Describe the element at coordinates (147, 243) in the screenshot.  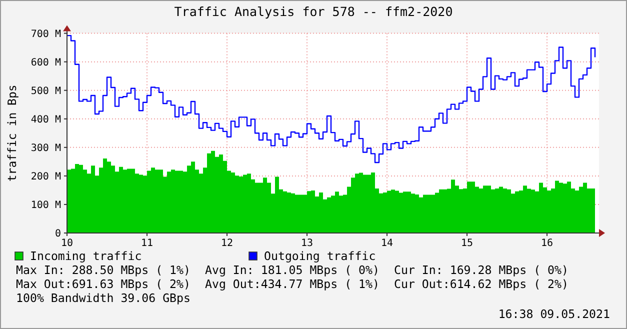
I see `x-tick-label: 11` at that location.